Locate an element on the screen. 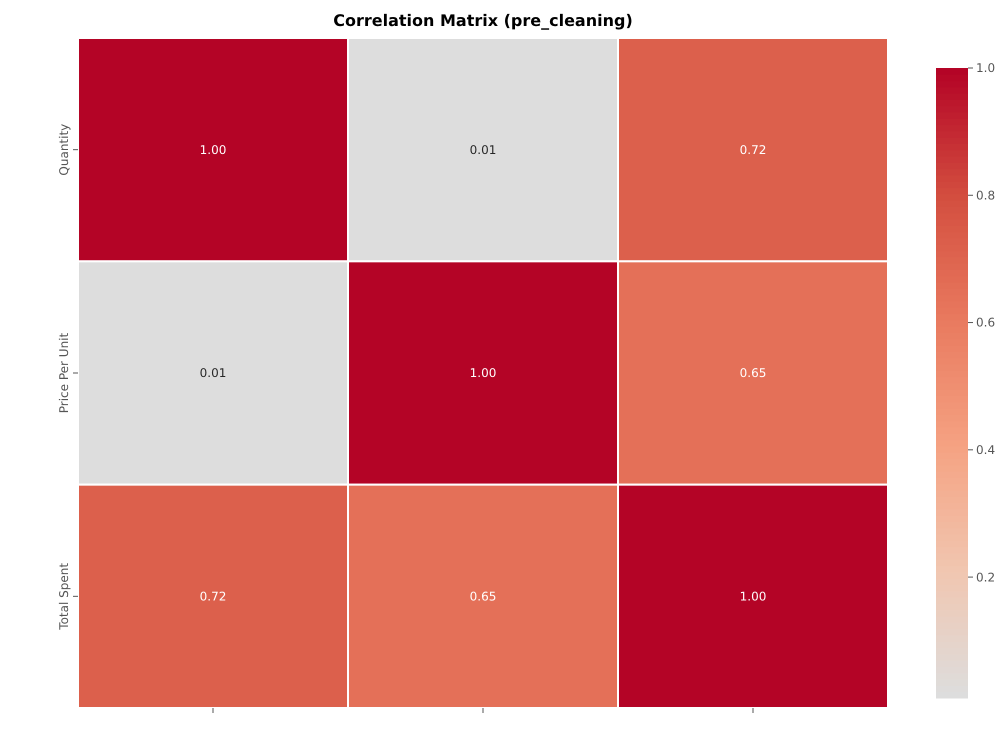 The height and width of the screenshot is (750, 1000). y-tick-label: Quantity is located at coordinates (64, 150).